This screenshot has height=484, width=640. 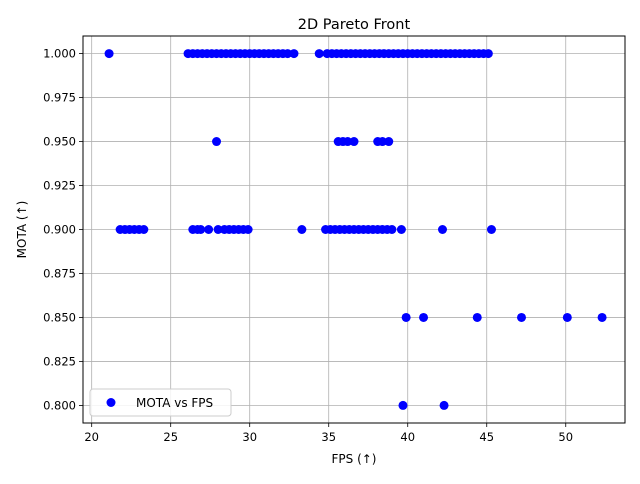 What do you see at coordinates (59, 54) in the screenshot?
I see `y-tick-label: 1.000` at bounding box center [59, 54].